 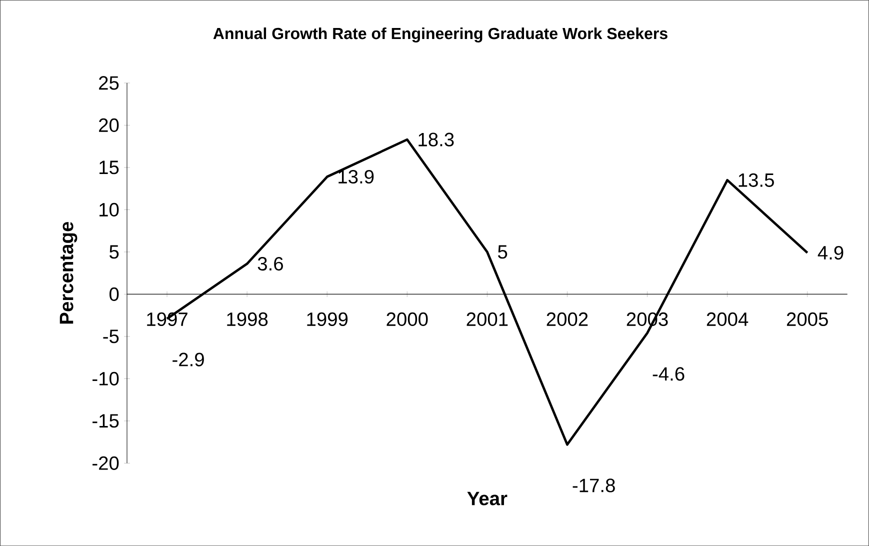 I want to click on y-tick-label: -10, so click(x=105, y=379).